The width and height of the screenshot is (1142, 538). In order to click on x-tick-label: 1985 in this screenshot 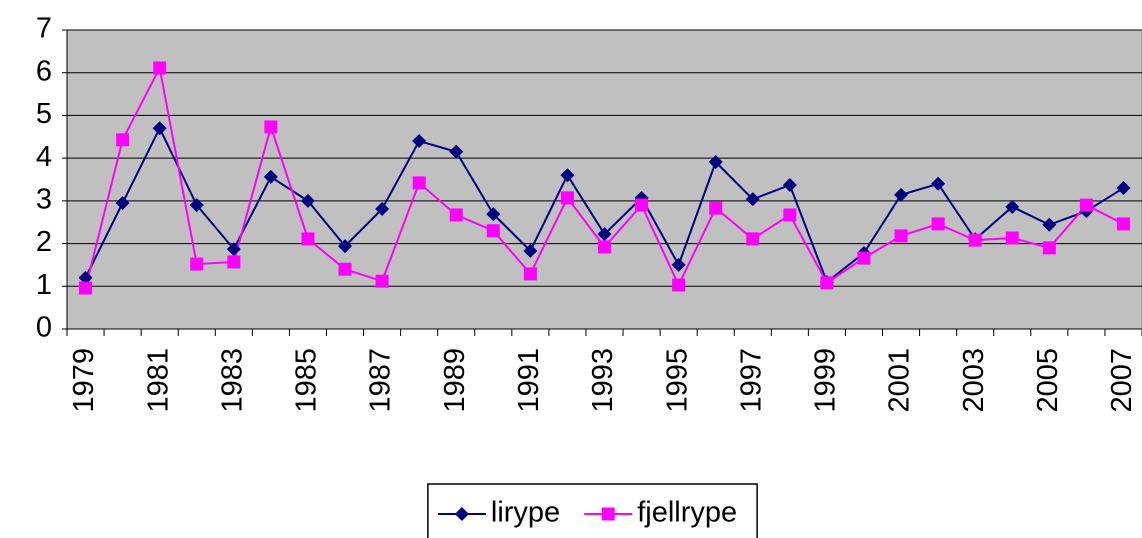, I will do `click(307, 380)`.